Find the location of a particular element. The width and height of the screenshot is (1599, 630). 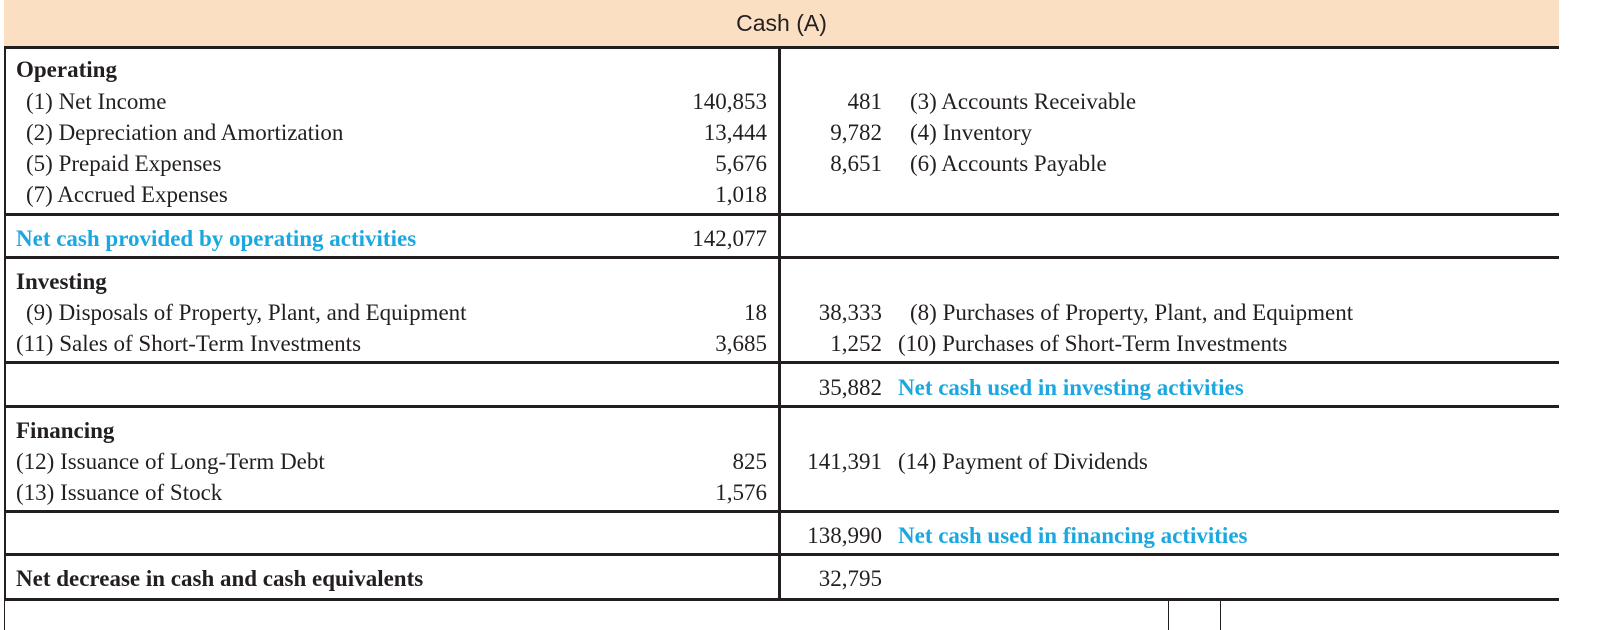

investing-debit-label: (11) Sales of Short-Term Investments is located at coordinates (189, 343).